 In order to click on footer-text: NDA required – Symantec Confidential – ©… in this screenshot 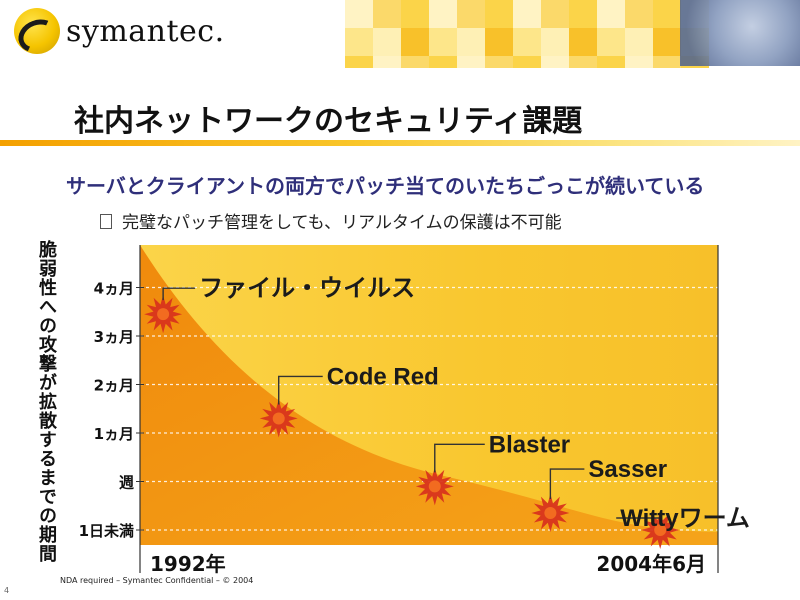, I will do `click(157, 580)`.